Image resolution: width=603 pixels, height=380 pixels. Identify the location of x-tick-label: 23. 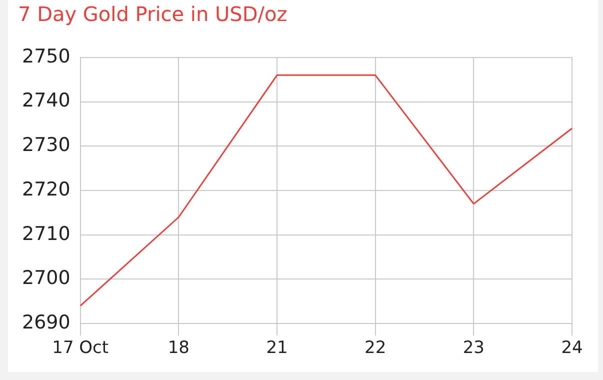
(473, 348).